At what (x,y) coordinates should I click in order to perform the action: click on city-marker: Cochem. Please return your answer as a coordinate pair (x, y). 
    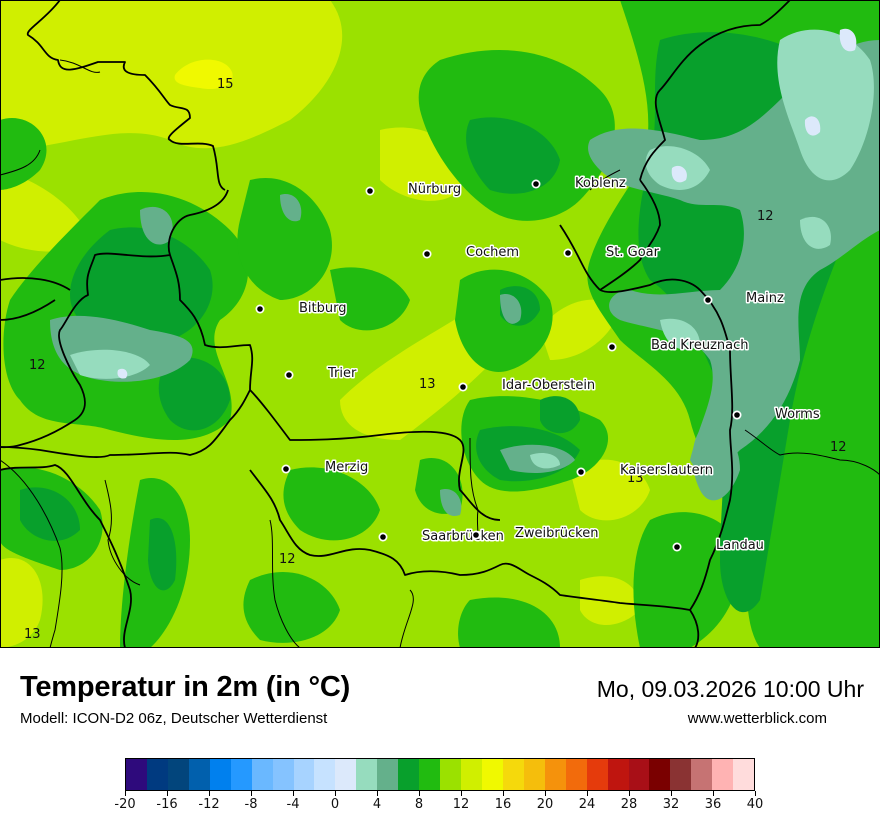
    Looking at the image, I should click on (471, 253).